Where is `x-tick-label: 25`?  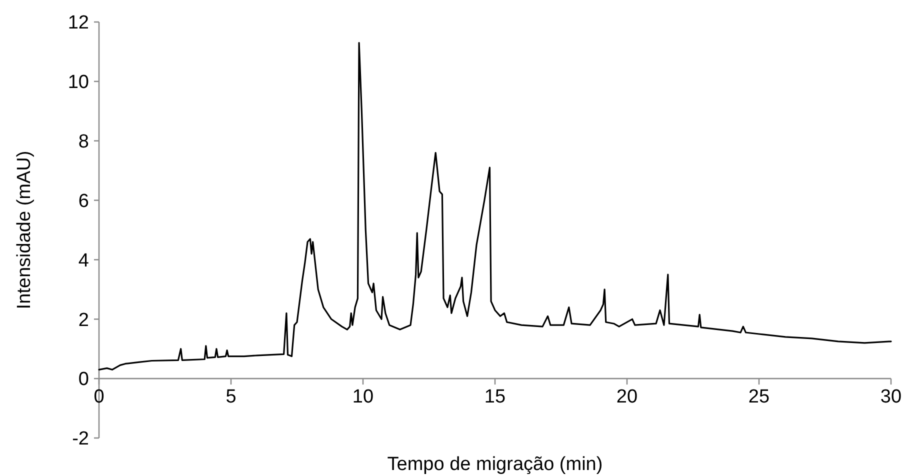
x-tick-label: 25 is located at coordinates (759, 397).